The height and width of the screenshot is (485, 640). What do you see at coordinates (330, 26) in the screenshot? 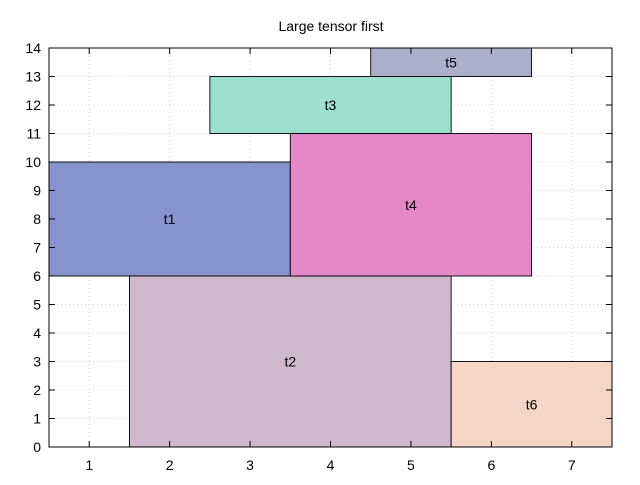
I see `chart-title: Large tensor first` at bounding box center [330, 26].